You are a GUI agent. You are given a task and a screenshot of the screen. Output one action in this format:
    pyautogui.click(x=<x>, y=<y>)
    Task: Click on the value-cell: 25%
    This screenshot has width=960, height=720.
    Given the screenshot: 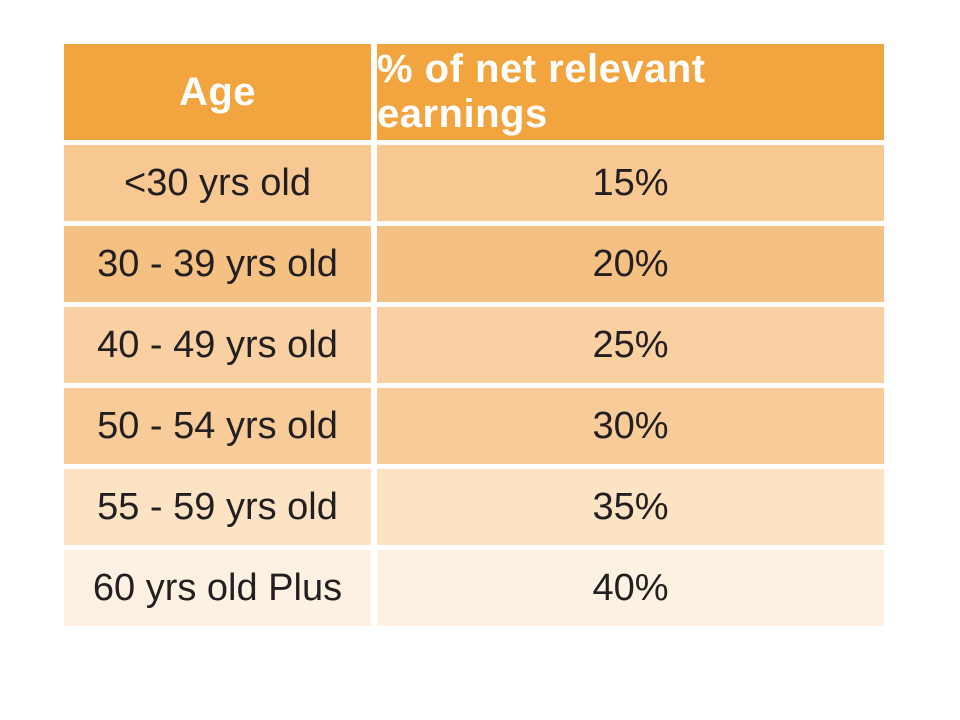 What is the action you would take?
    pyautogui.click(x=630, y=345)
    